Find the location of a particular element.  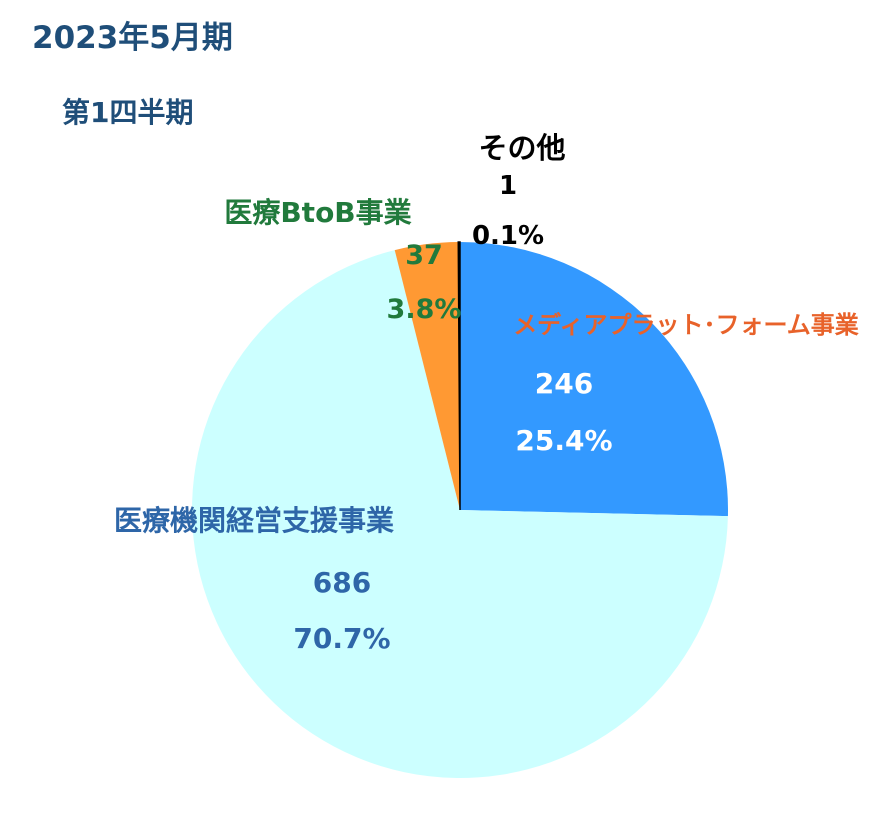

slice-value-label: 37 is located at coordinates (424, 255).